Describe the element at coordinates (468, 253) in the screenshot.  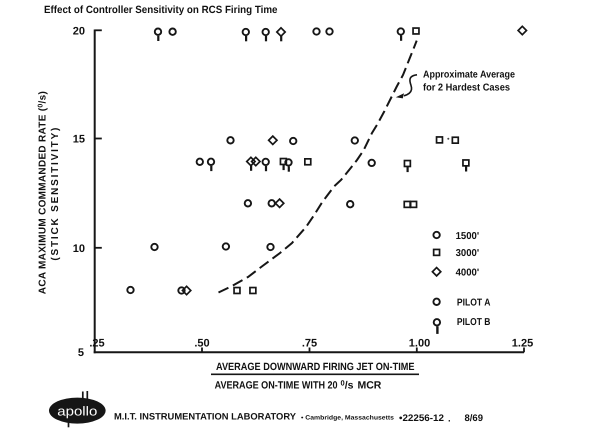
I see `svg-text: 3000'` at that location.